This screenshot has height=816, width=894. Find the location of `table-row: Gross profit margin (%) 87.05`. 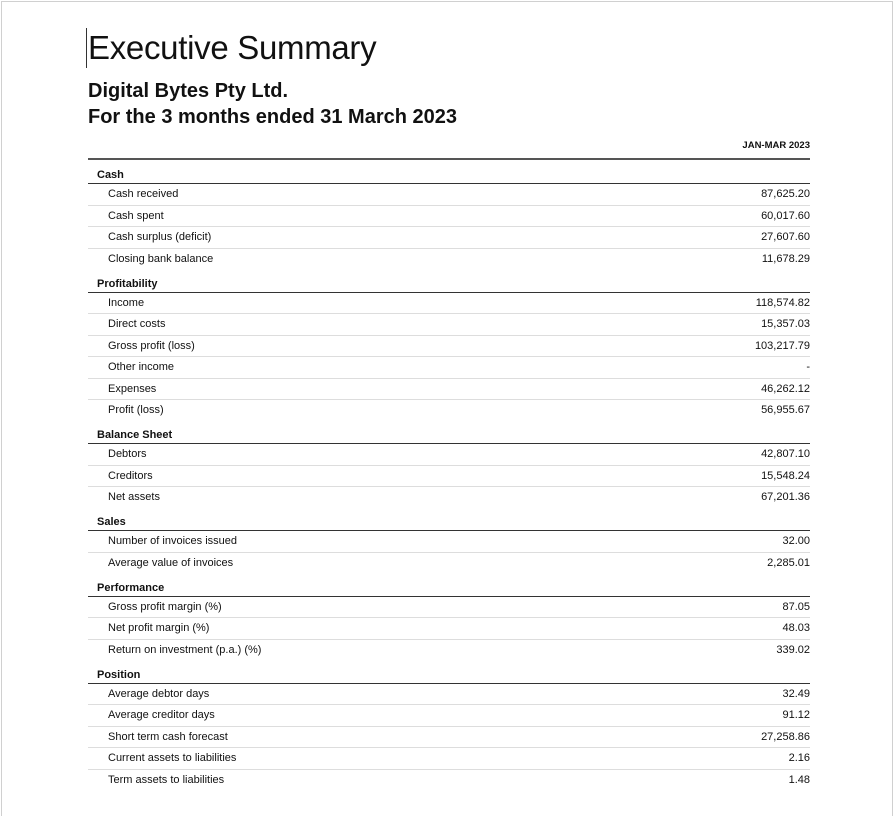

table-row: Gross profit margin (%) 87.05 is located at coordinates (449, 607).